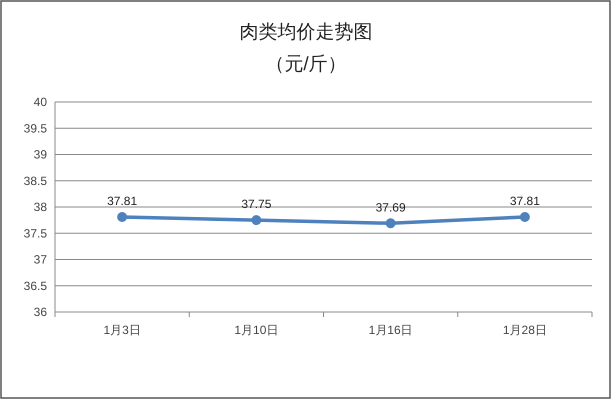 This screenshot has height=400, width=612. I want to click on y-tick-label: 40, so click(41, 102).